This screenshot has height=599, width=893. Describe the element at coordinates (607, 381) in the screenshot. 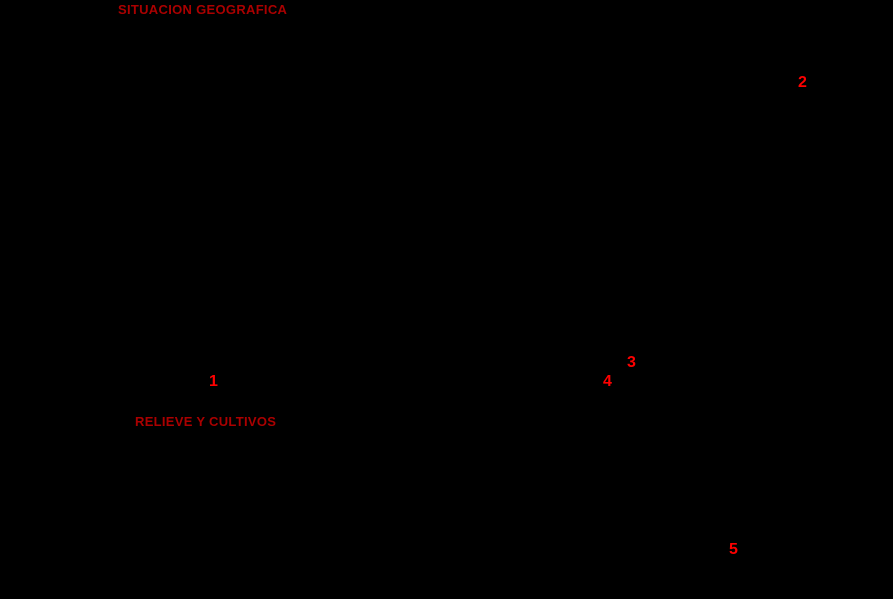

I see `map-marker-4: 4` at that location.